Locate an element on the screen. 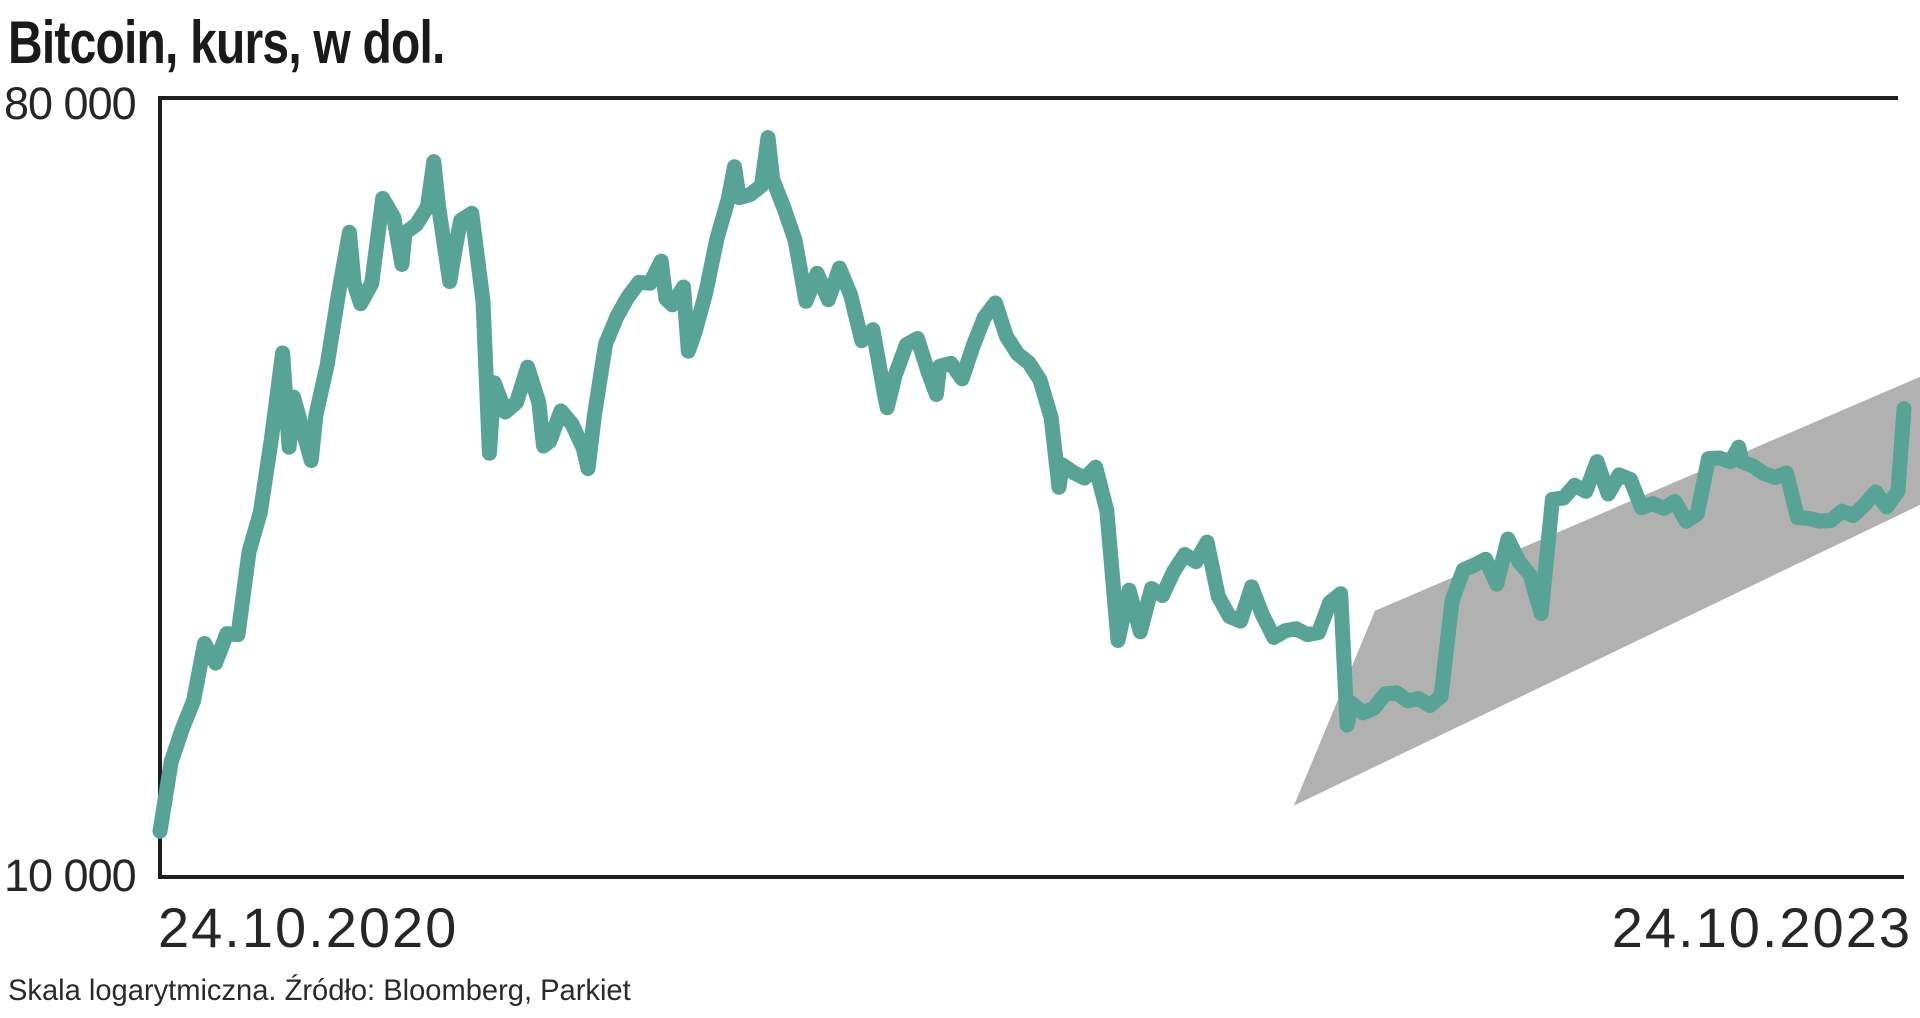 This screenshot has height=1018, width=1920. page-title: Bitcoin, kurs, w dol. is located at coordinates (226, 42).